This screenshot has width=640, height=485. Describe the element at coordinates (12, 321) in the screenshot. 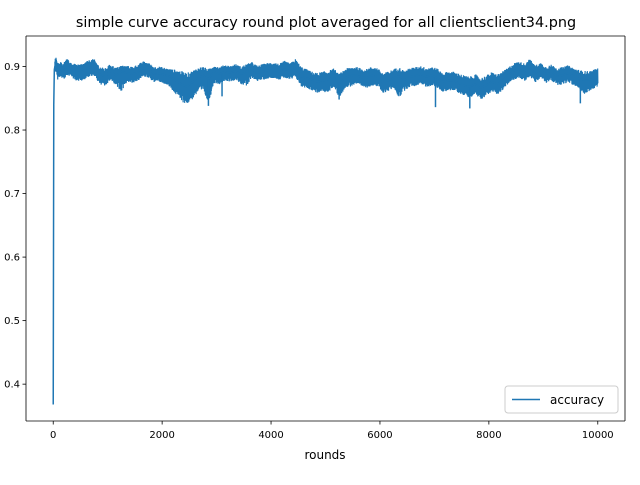

I see `y-tick-label: 0.5` at that location.